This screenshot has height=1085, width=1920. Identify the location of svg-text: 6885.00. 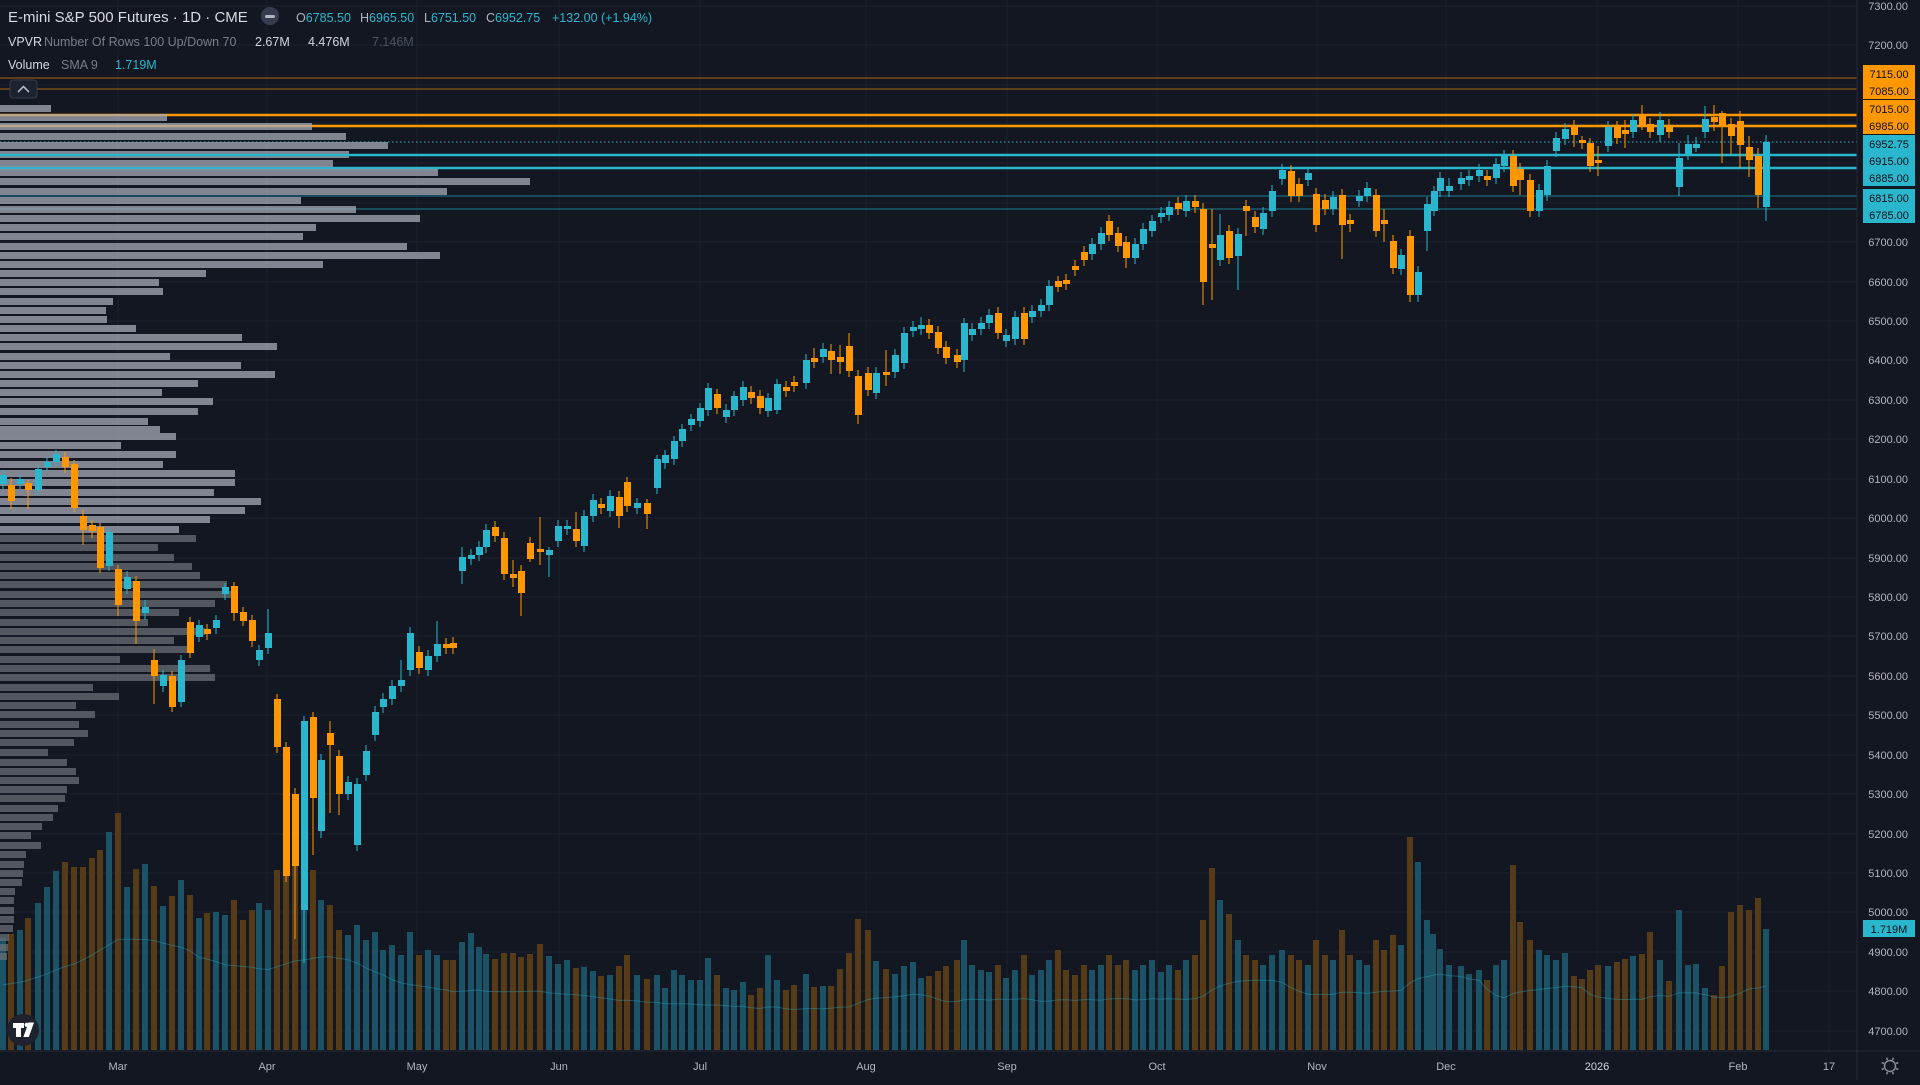
(1889, 179).